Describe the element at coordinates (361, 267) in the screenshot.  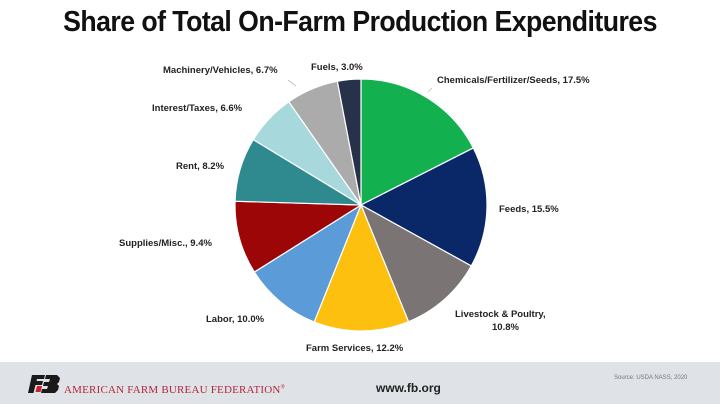
I see `pie-slice-farm-services` at that location.